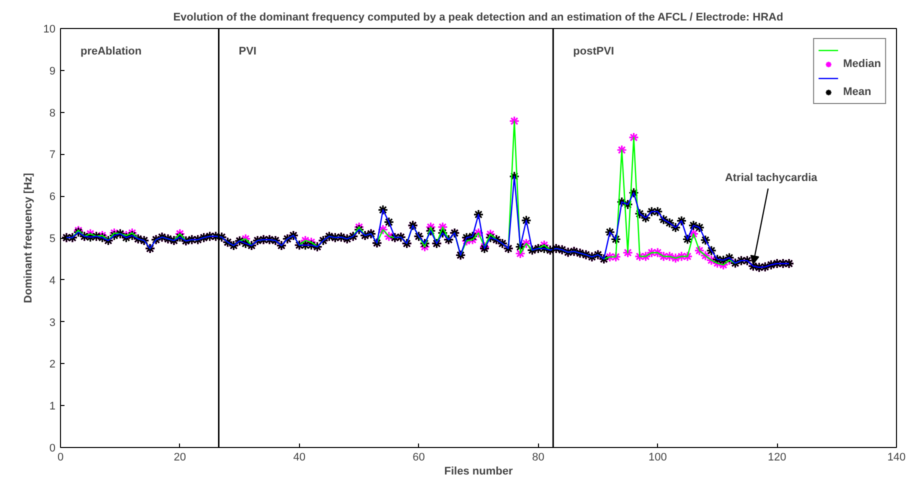  Describe the element at coordinates (771, 178) in the screenshot. I see `annotation: Atrial tachycardia` at that location.